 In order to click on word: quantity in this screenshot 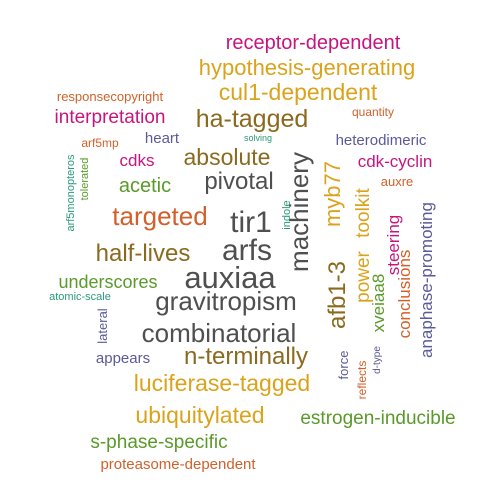, I will do `click(373, 112)`.